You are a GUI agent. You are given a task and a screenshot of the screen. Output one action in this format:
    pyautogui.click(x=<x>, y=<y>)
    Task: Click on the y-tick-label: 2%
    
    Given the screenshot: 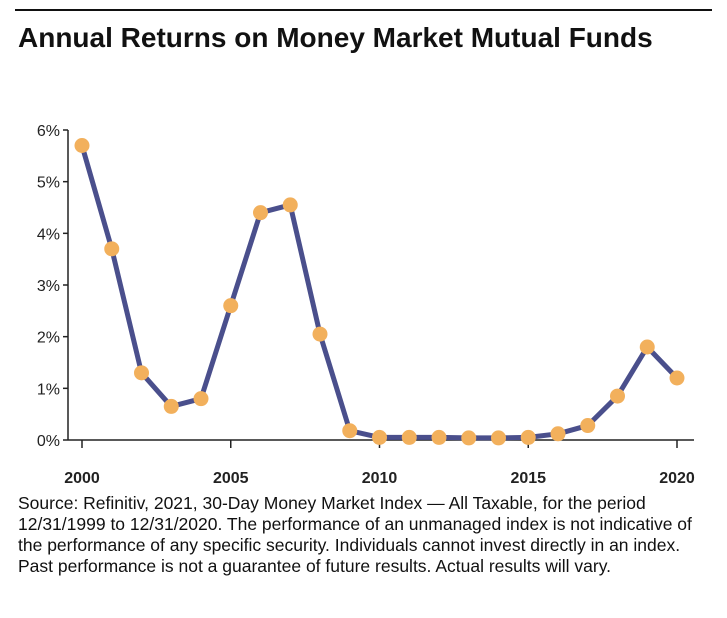 What is the action you would take?
    pyautogui.click(x=48, y=338)
    